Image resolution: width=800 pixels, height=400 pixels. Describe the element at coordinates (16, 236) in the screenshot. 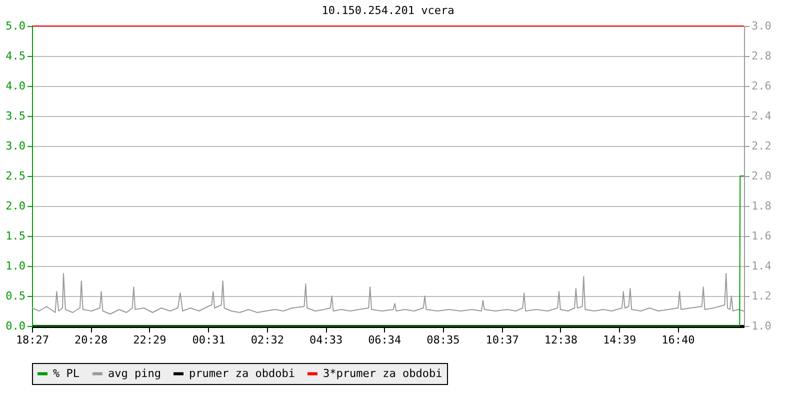

I see `y-tick-label: 1.5` at that location.